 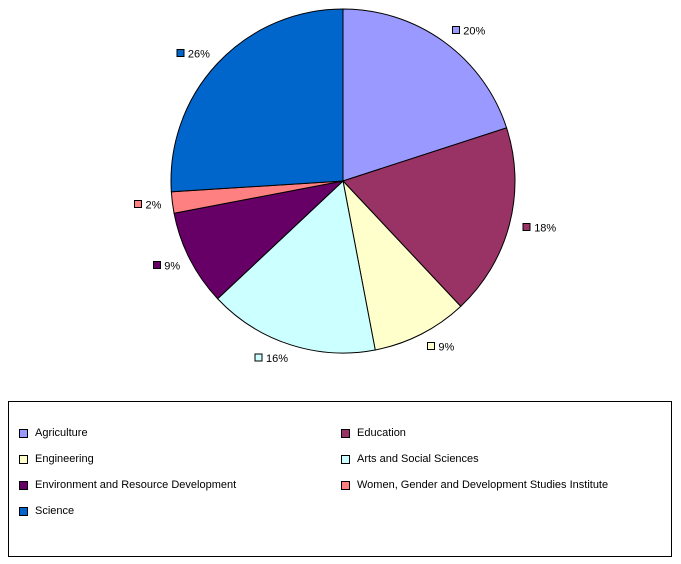 What do you see at coordinates (502, 459) in the screenshot?
I see `legend-item-arts-and-social-sciences: Arts and Social Sciences` at bounding box center [502, 459].